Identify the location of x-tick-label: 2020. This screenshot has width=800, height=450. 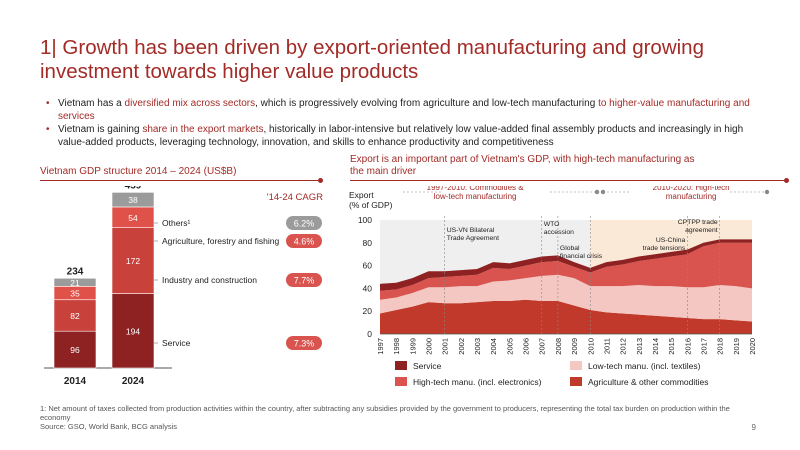
(752, 346).